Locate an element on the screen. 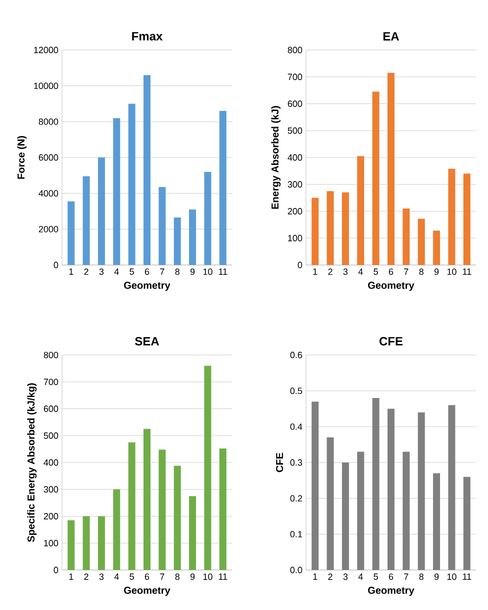  y-tick-label: 0.3 is located at coordinates (296, 462).